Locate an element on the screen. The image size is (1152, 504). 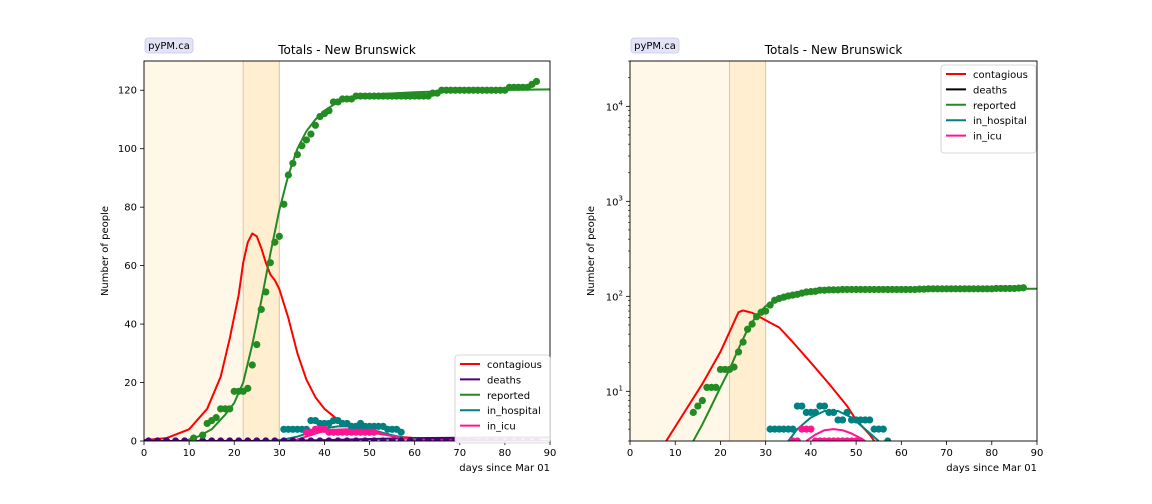
y-tick-label: 0 is located at coordinates (134, 442).